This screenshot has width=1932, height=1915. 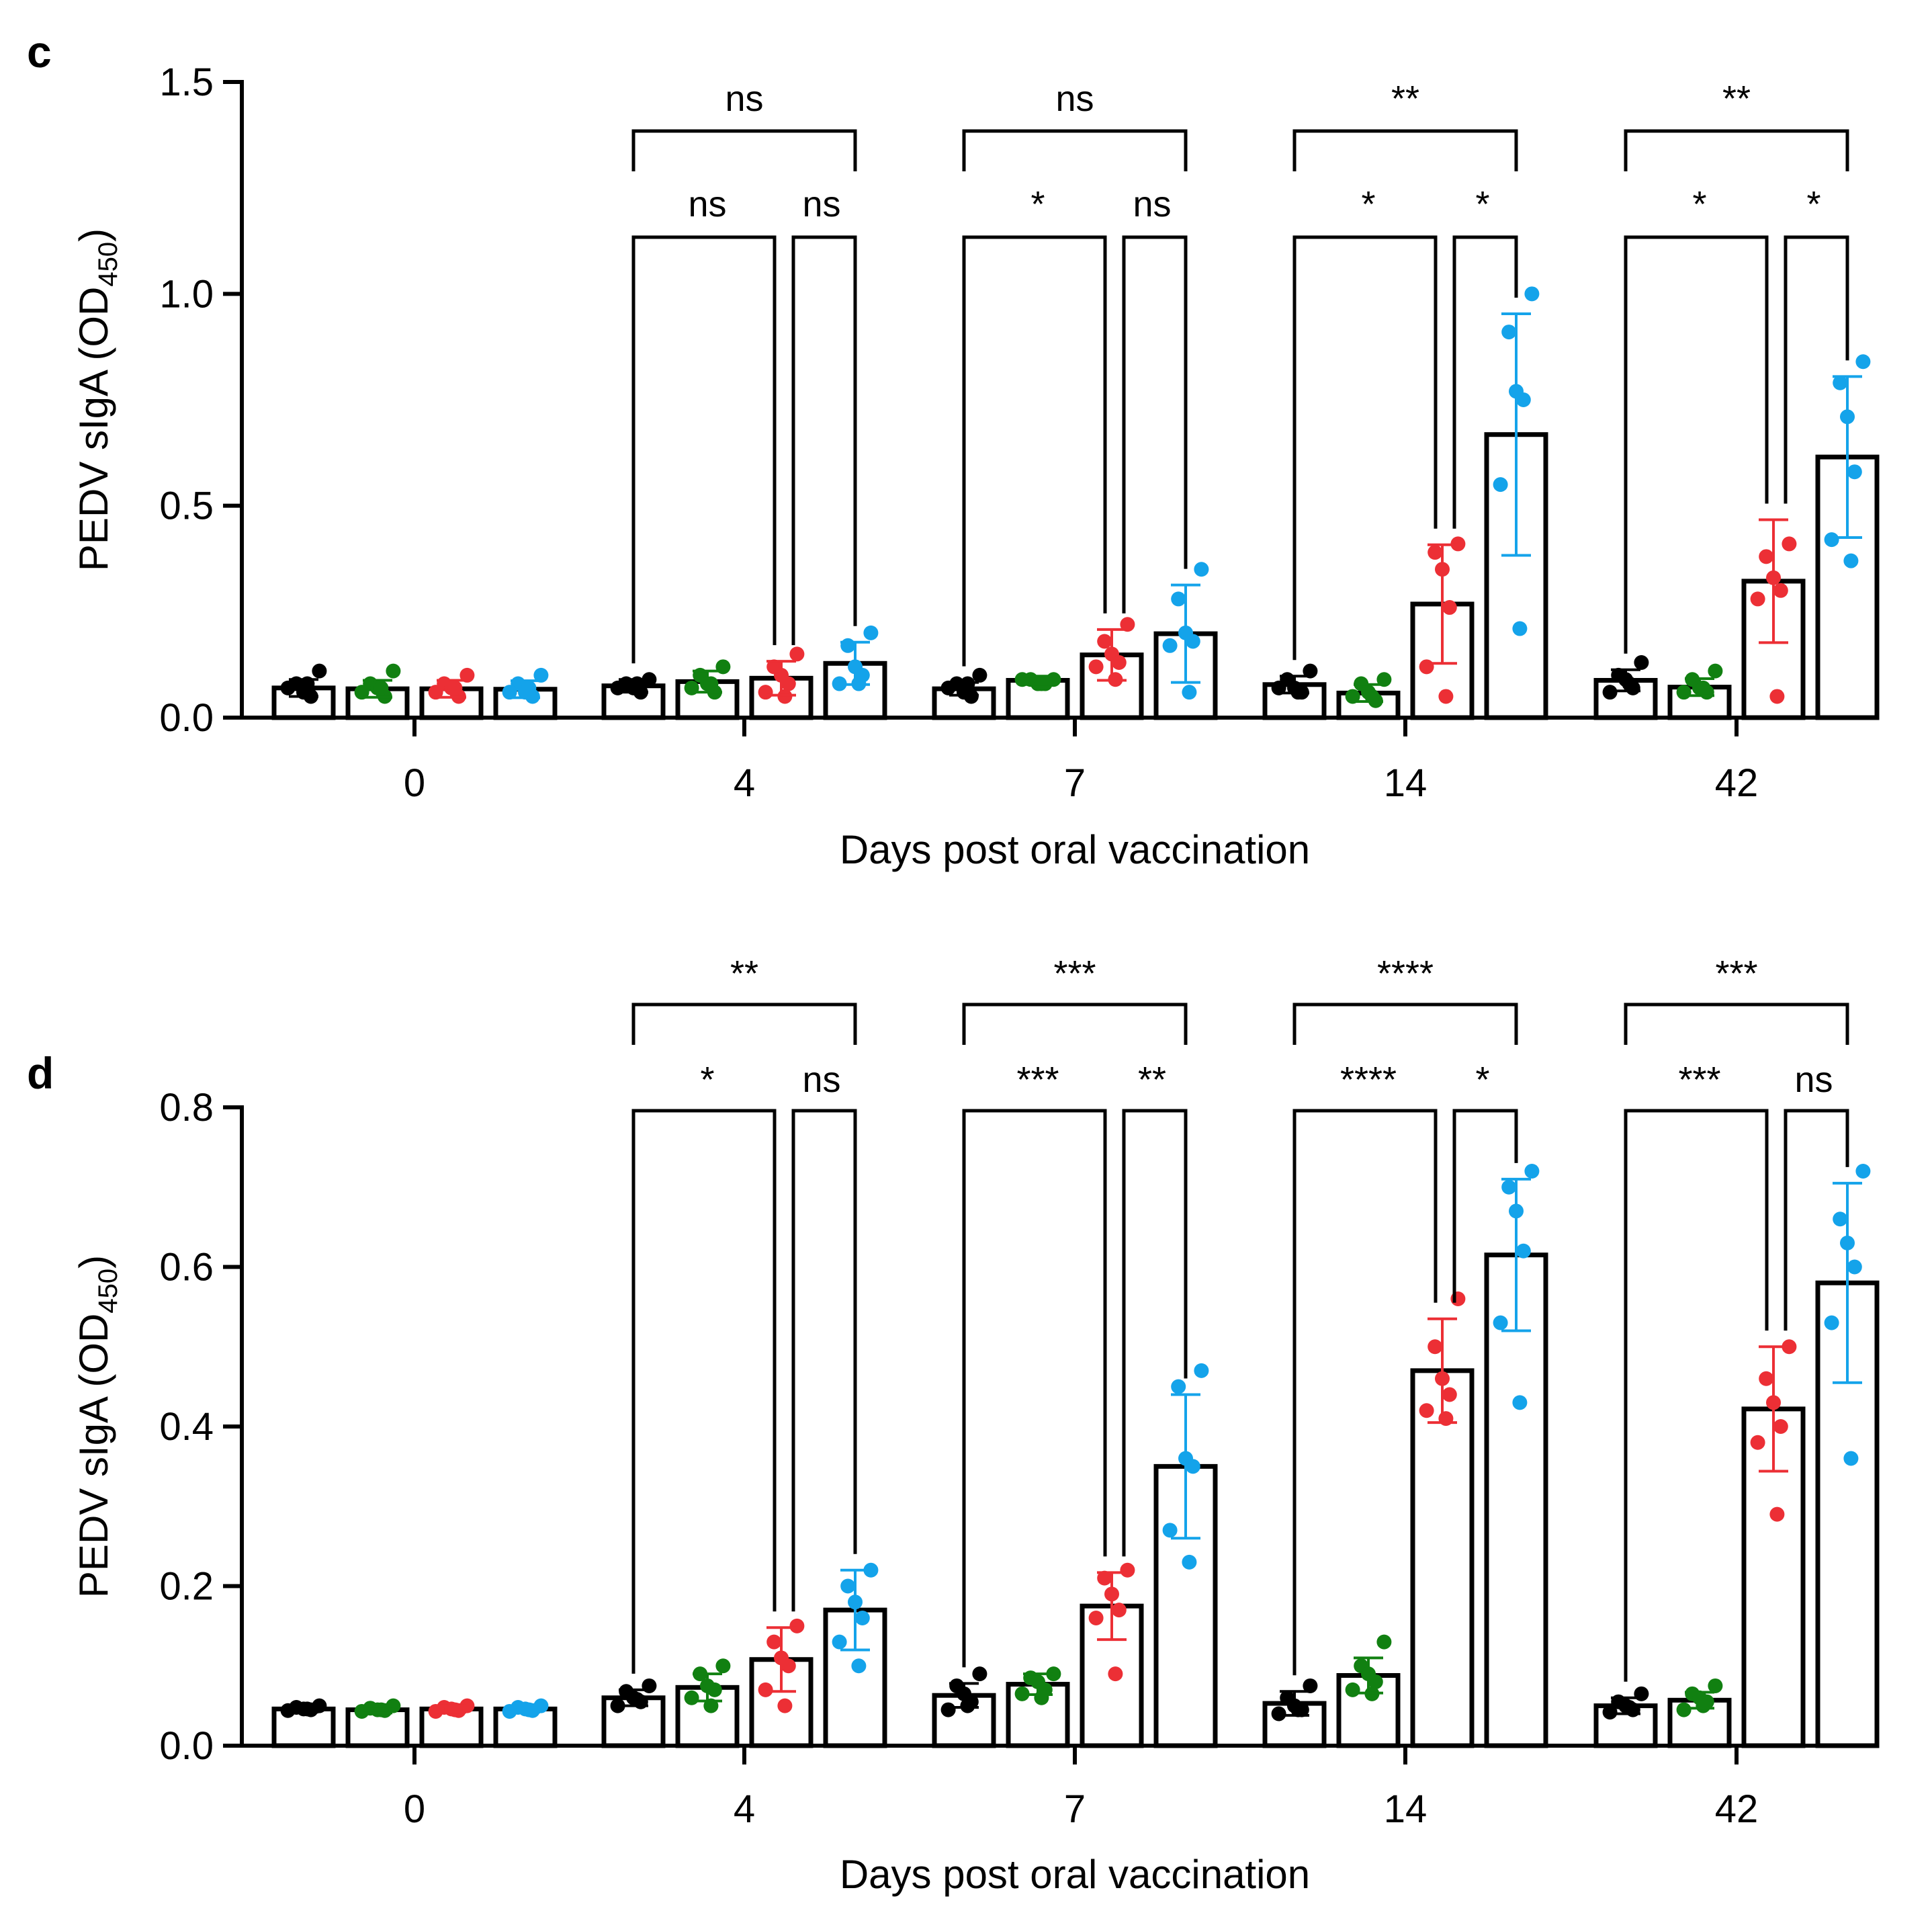 I want to click on significance-label-left: ***, so click(x=1699, y=1080).